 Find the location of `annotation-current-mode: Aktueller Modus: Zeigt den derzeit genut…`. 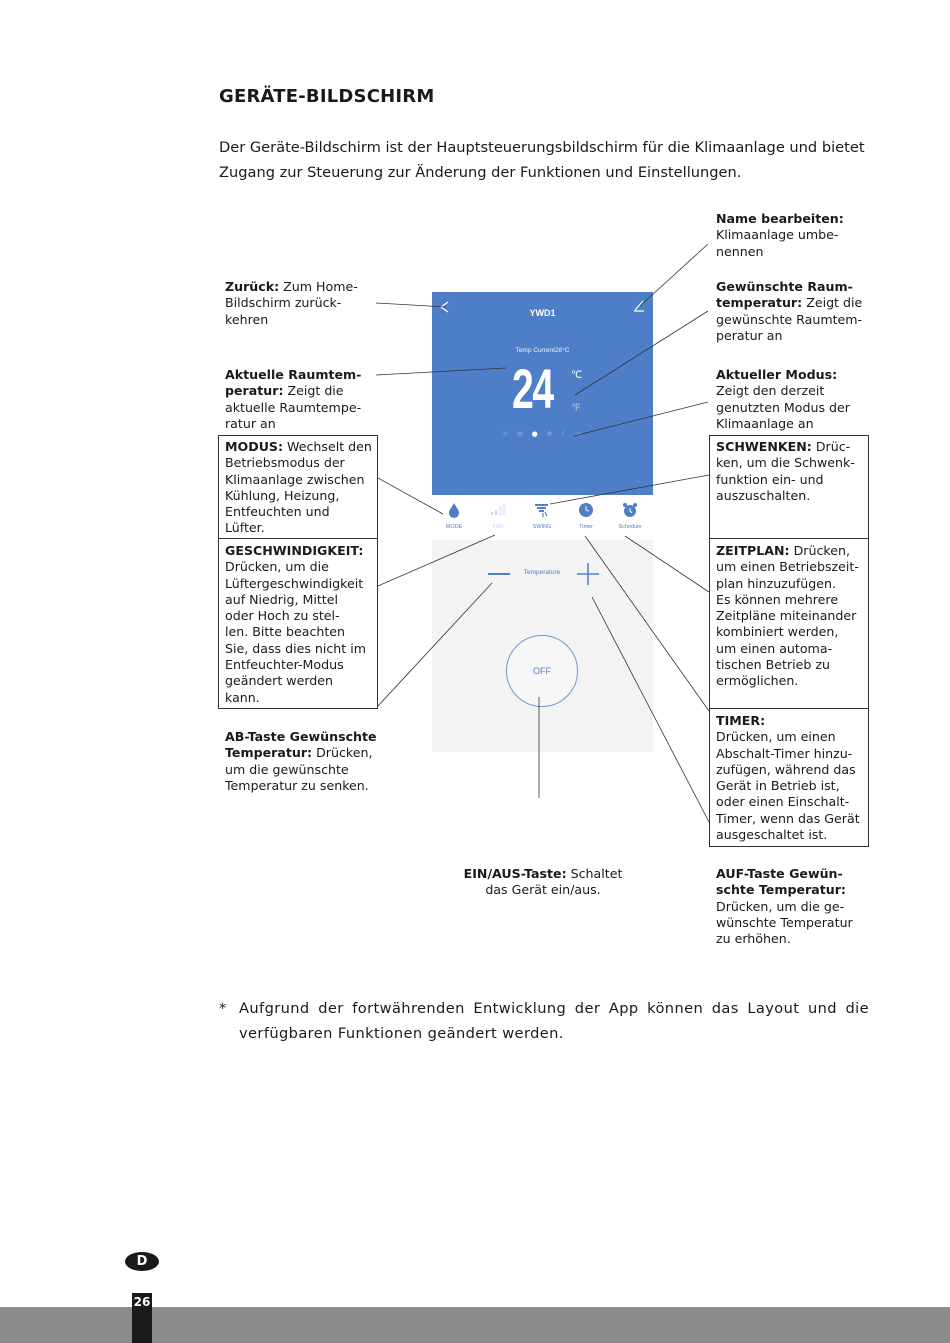

annotation-current-mode: Aktueller Modus: Zeigt den derzeit genut… is located at coordinates (783, 399).